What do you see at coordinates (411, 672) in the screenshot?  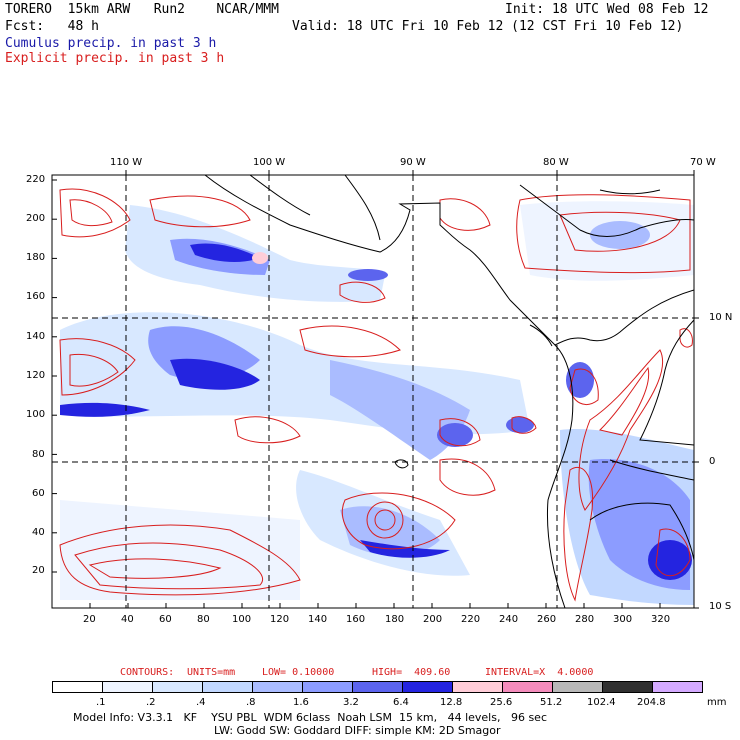 I see `contour-info-high: HIGH= 409.60` at bounding box center [411, 672].